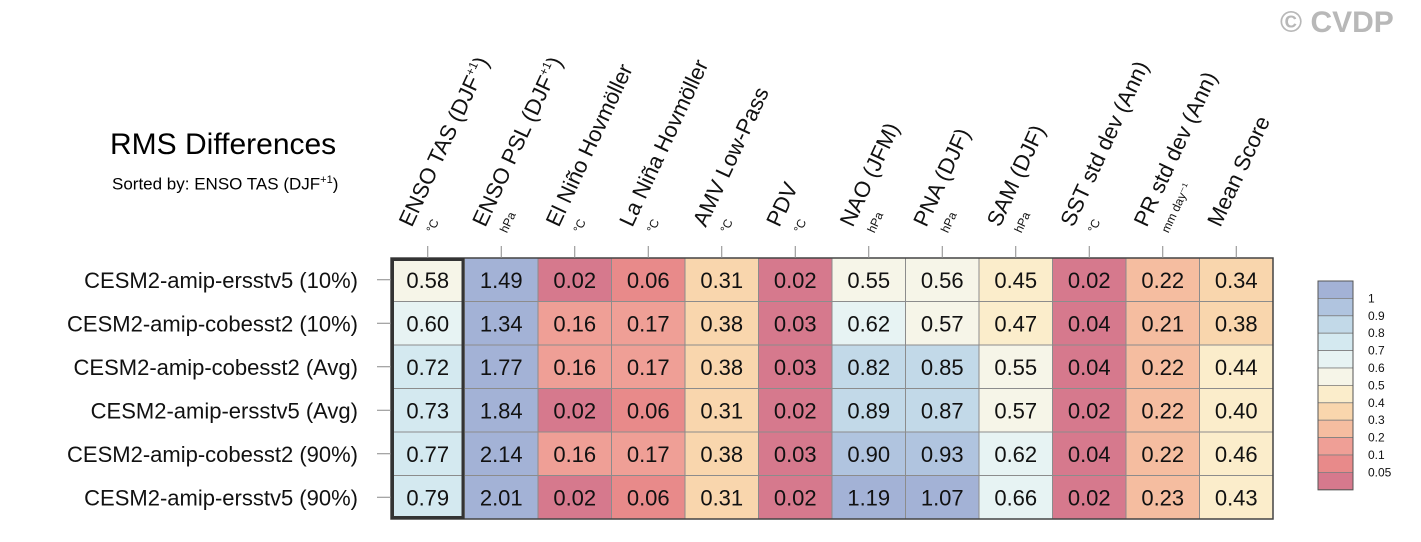 The width and height of the screenshot is (1421, 542). What do you see at coordinates (942, 410) in the screenshot?
I see `cell-value: 0.87` at bounding box center [942, 410].